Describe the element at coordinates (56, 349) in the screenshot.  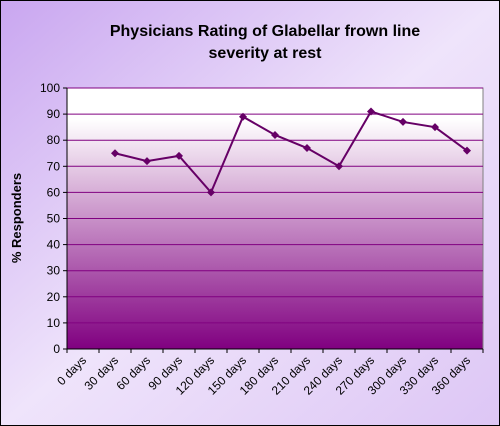
I see `y-tick-label: 0` at that location.